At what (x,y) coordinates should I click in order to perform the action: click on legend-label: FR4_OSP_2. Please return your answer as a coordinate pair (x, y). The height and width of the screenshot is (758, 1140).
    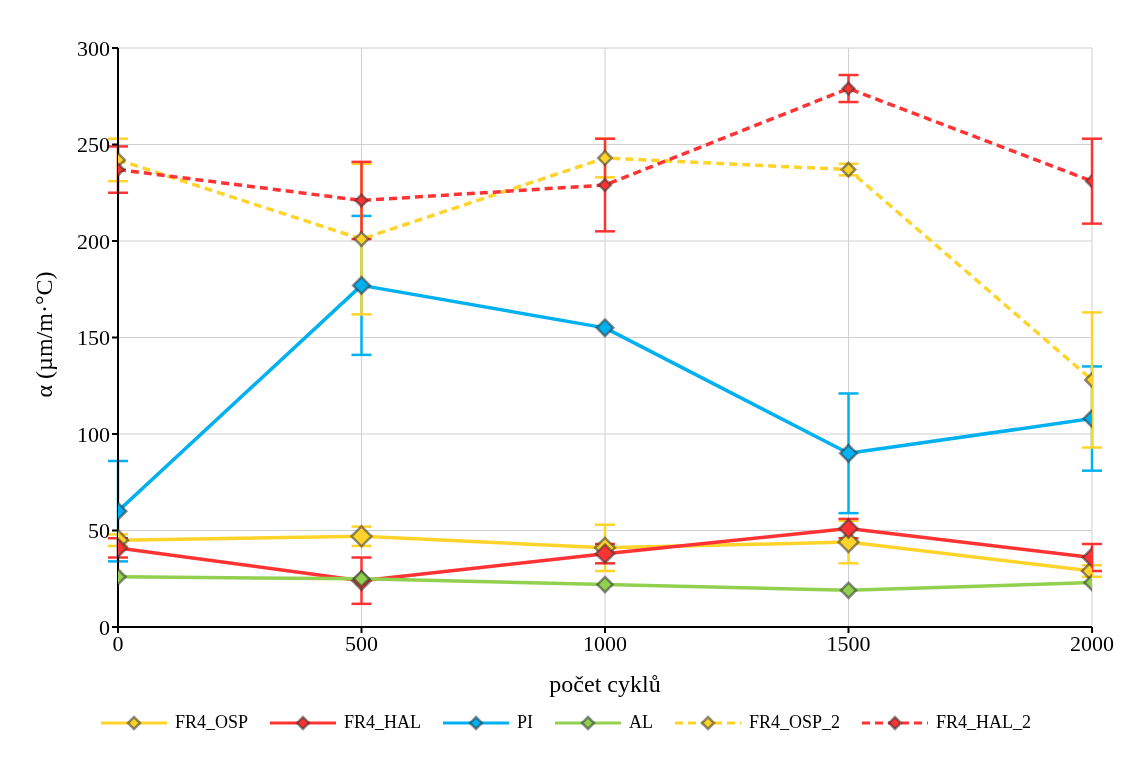
    Looking at the image, I should click on (795, 722).